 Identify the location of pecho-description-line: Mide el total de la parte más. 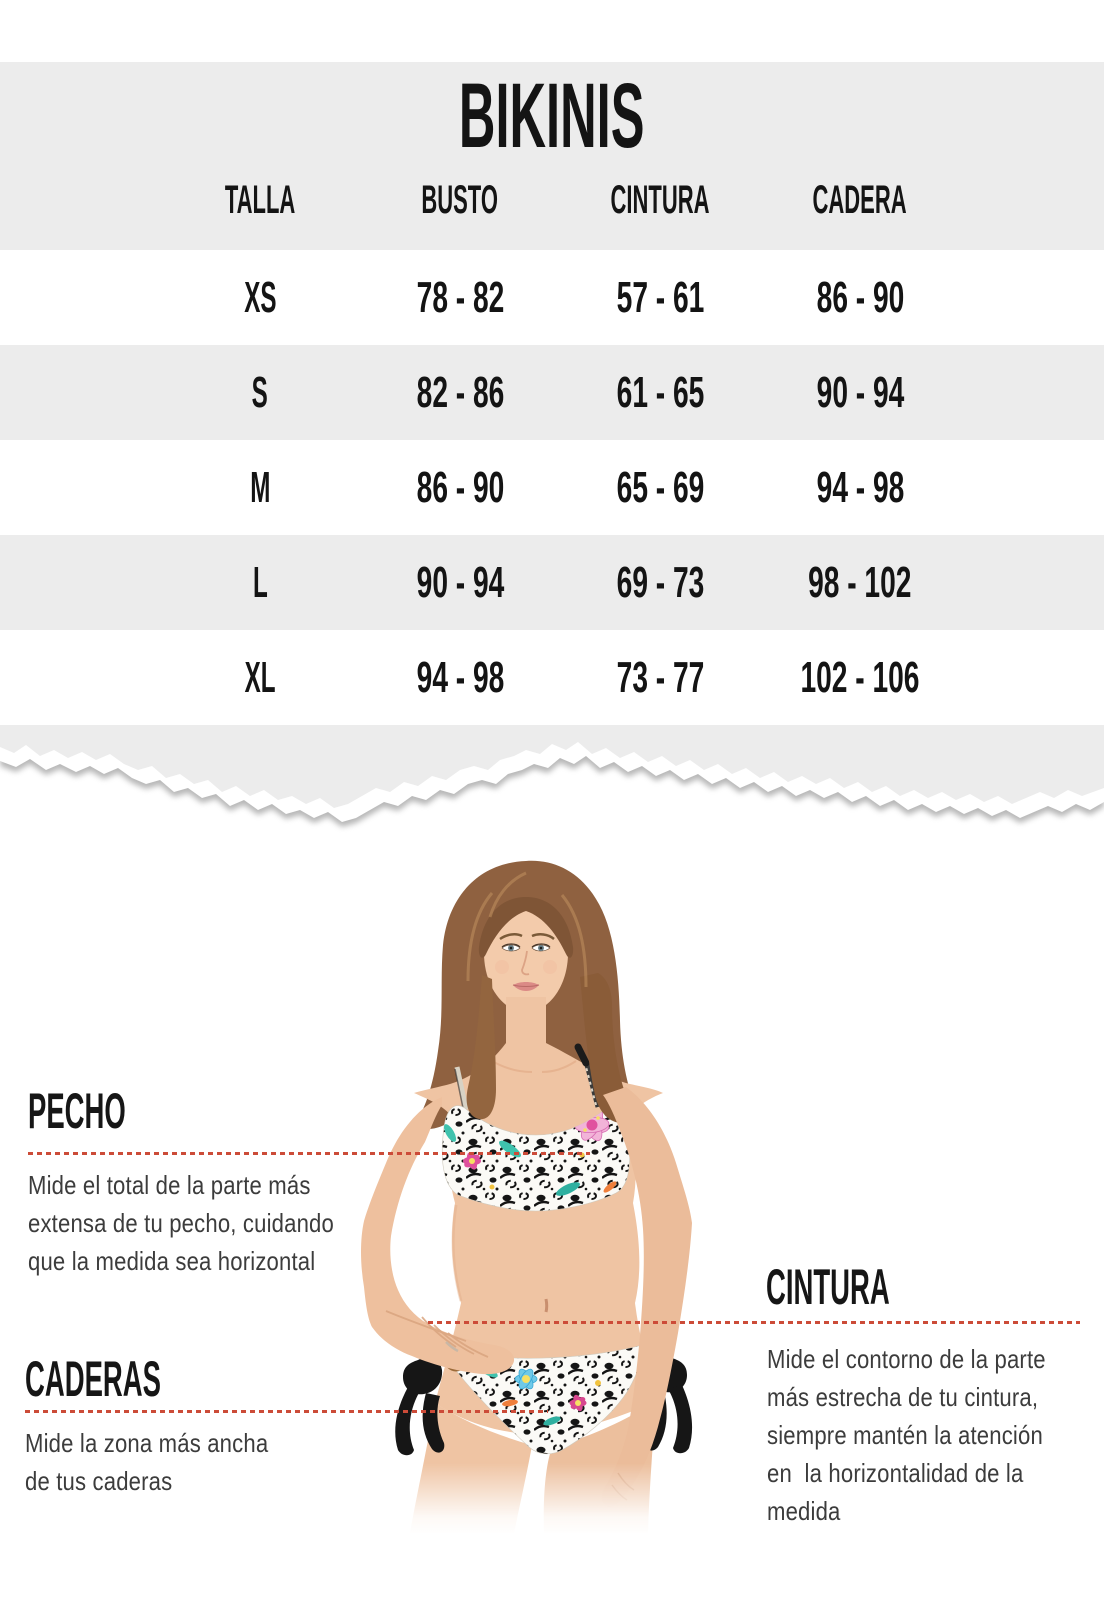
(169, 1185).